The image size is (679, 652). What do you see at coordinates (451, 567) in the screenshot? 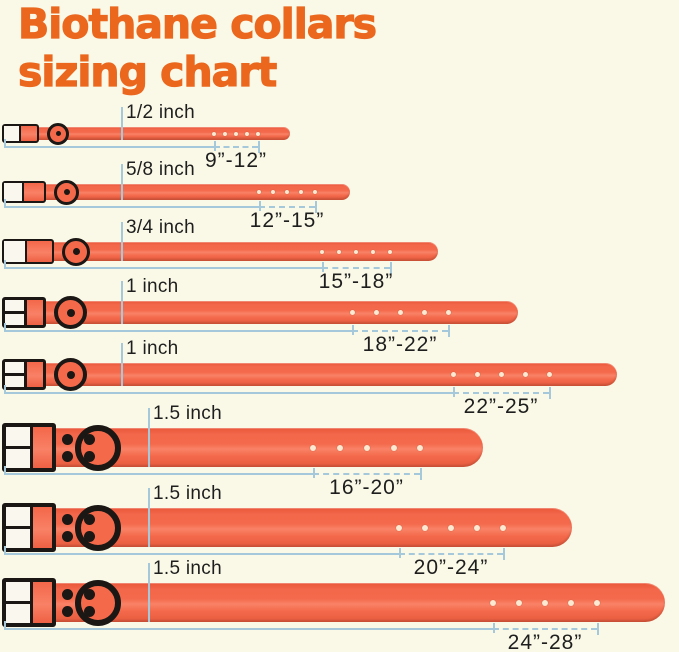
I see `size-range-label: 20”-24”` at bounding box center [451, 567].